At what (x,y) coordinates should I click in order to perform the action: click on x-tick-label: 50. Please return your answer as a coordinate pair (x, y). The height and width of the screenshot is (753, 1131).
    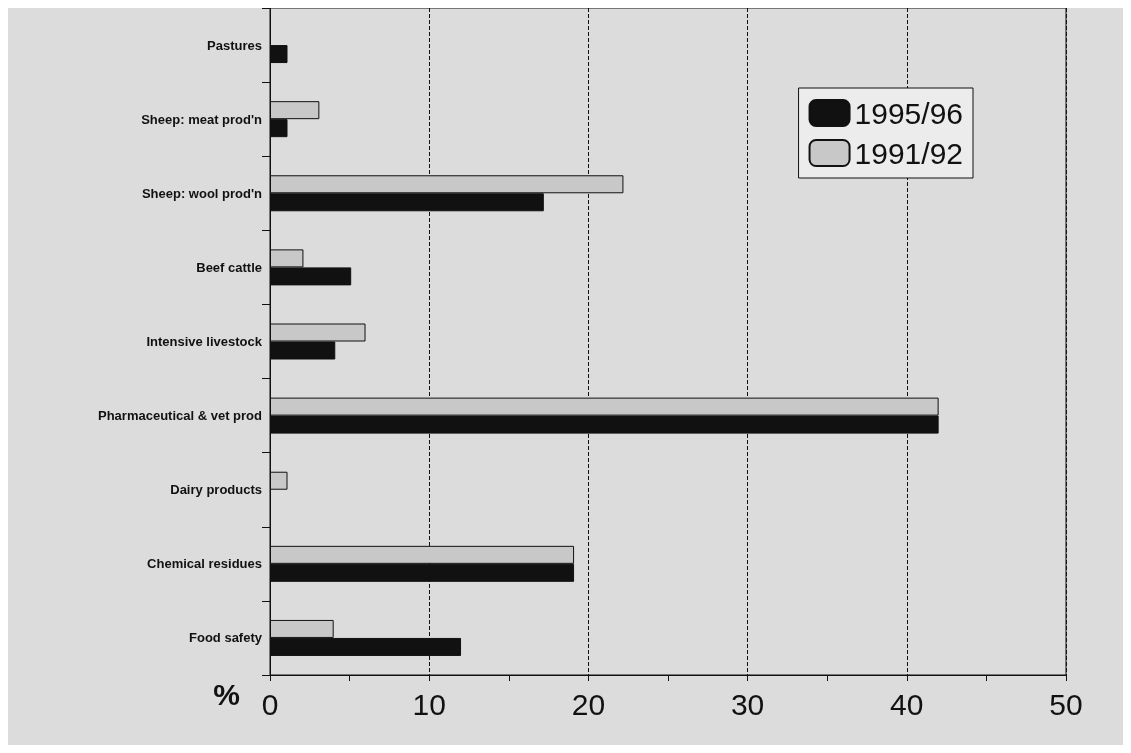
    Looking at the image, I should click on (1066, 704).